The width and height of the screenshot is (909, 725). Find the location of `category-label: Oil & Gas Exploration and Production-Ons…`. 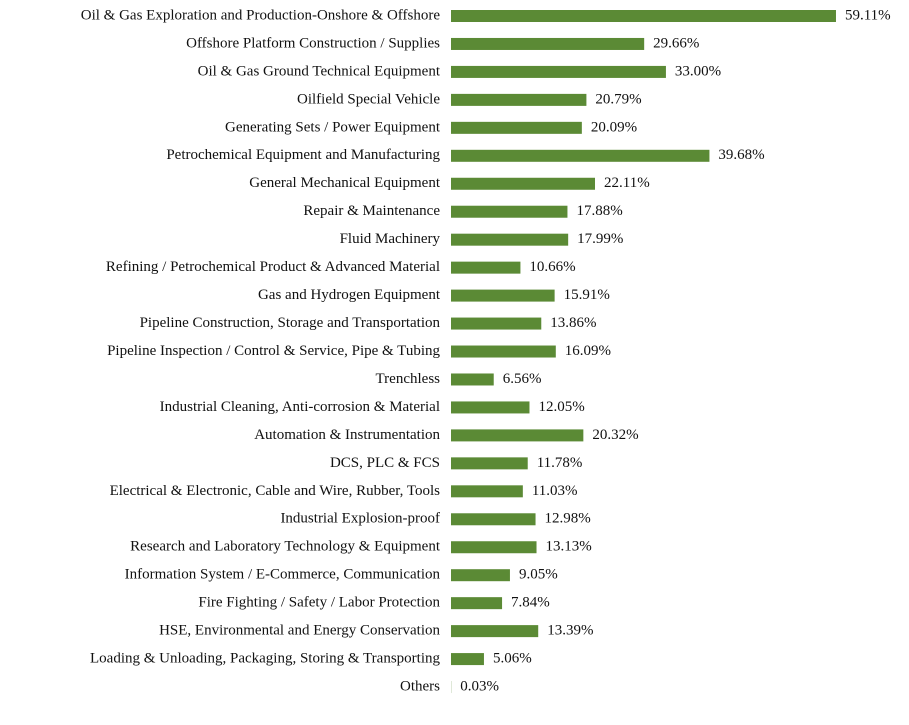

category-label: Oil & Gas Exploration and Production-Ons… is located at coordinates (261, 15).